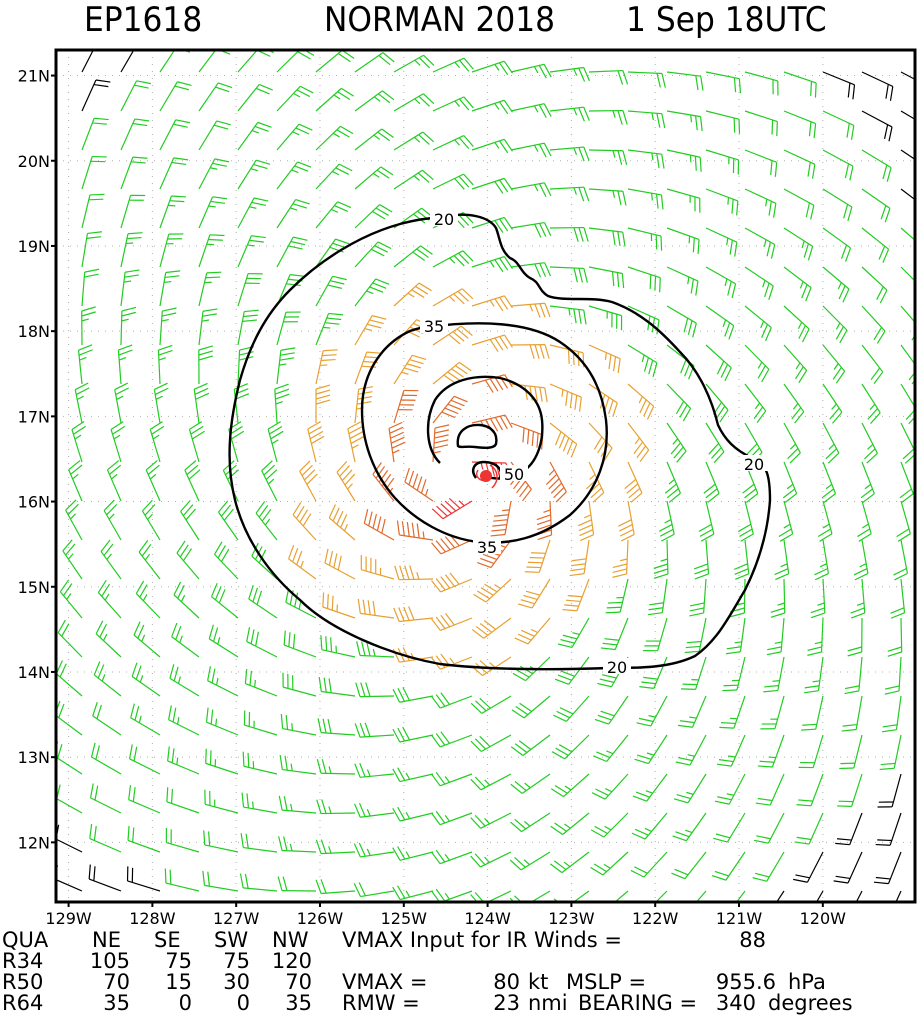 This screenshot has height=1015, width=918. What do you see at coordinates (106, 1003) in the screenshot?
I see `row-r64-ne: 35` at bounding box center [106, 1003].